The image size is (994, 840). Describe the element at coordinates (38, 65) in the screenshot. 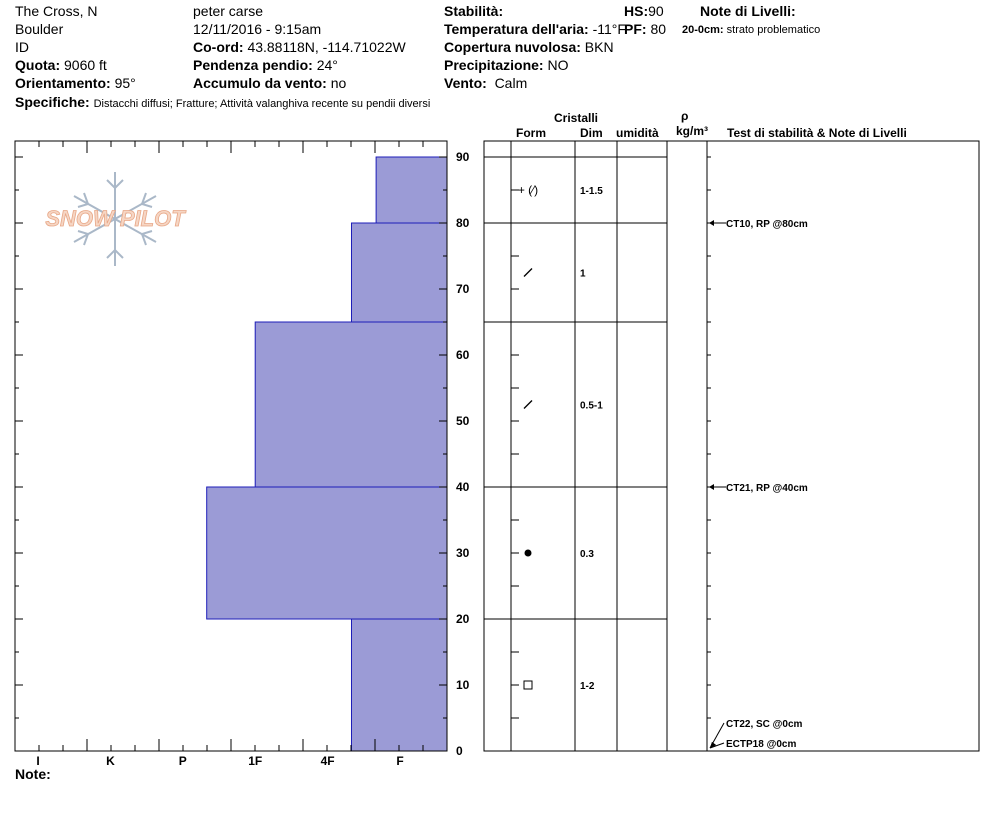

I see `elevation-label: Quota:` at that location.